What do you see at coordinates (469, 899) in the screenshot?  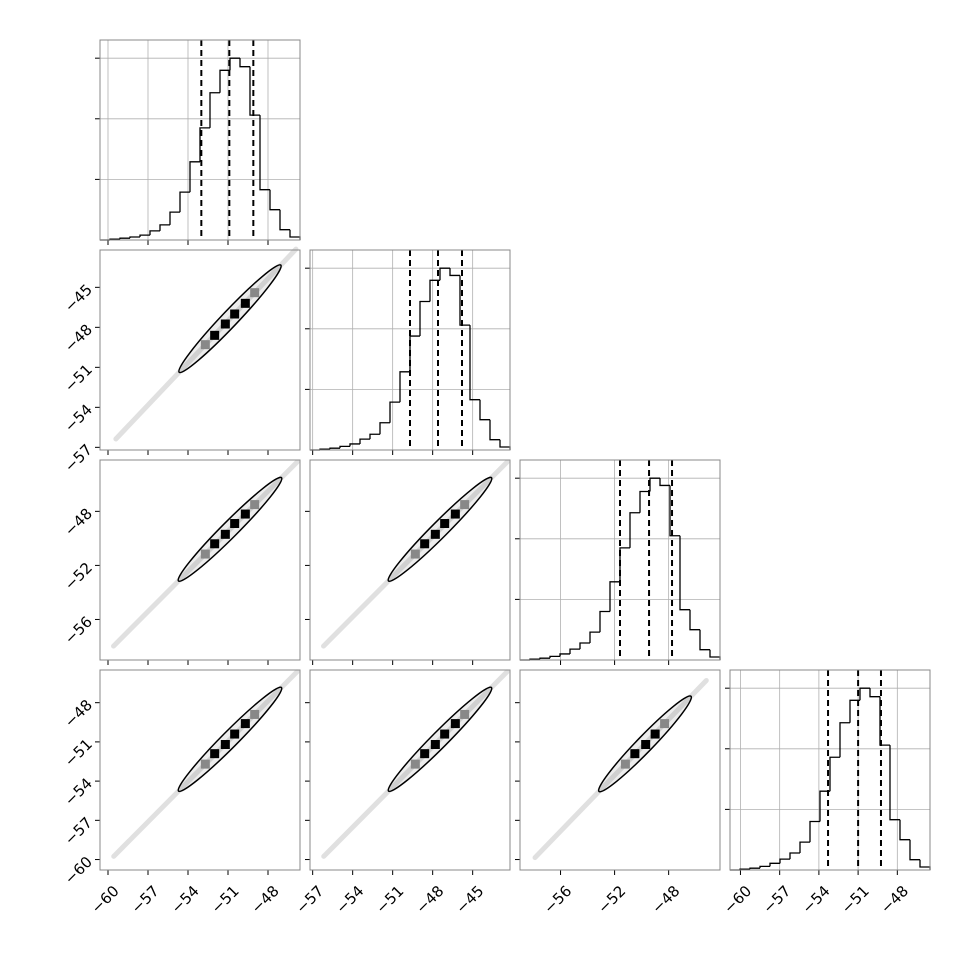 I see `x-tick-label: −45` at bounding box center [469, 899].